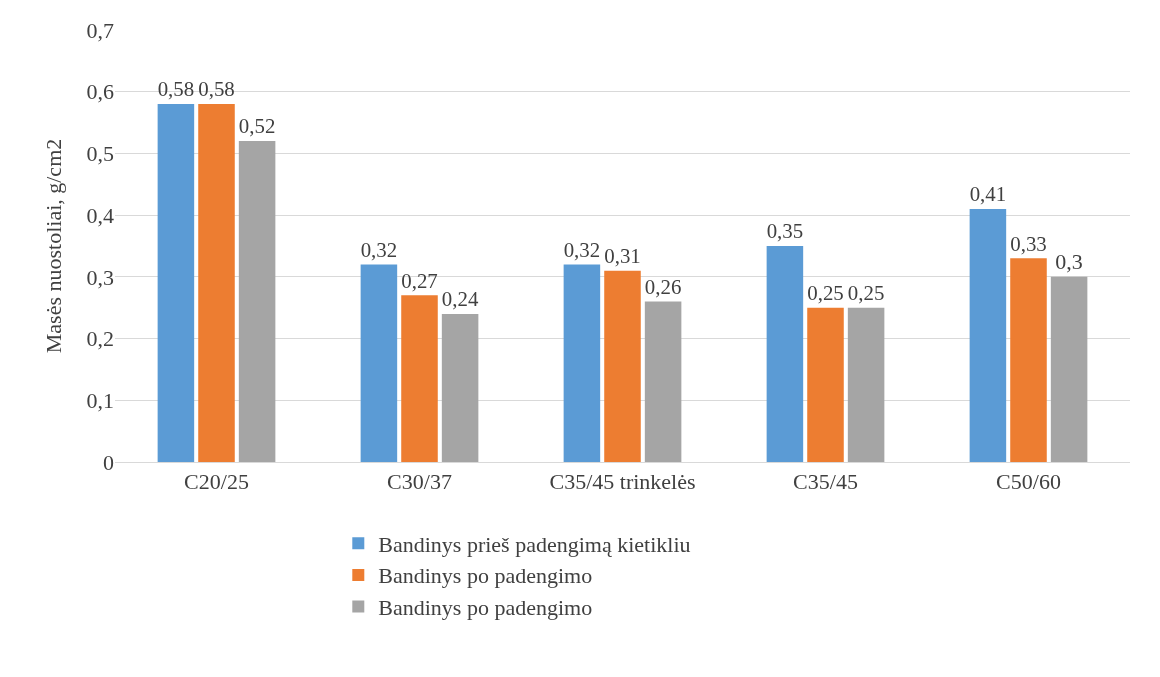  Describe the element at coordinates (257, 126) in the screenshot. I see `data-label: 0,52` at that location.